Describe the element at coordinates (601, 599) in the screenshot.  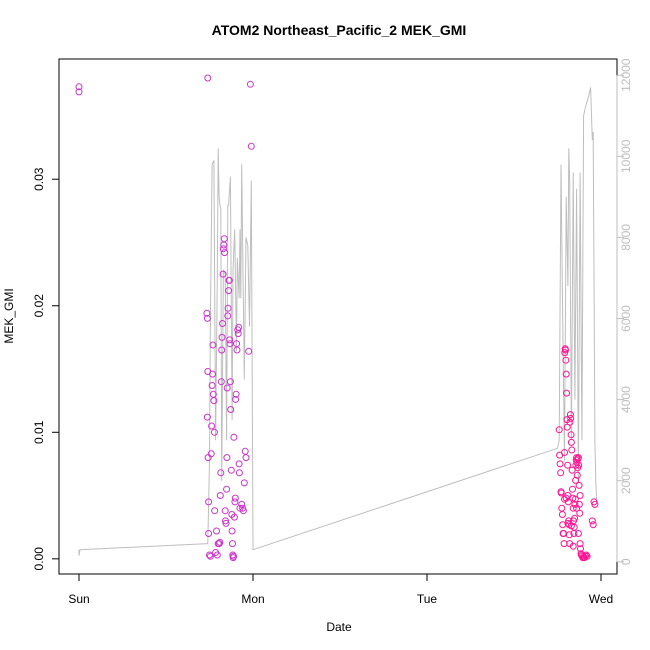
I see `x-tick-label: Wed` at that location.